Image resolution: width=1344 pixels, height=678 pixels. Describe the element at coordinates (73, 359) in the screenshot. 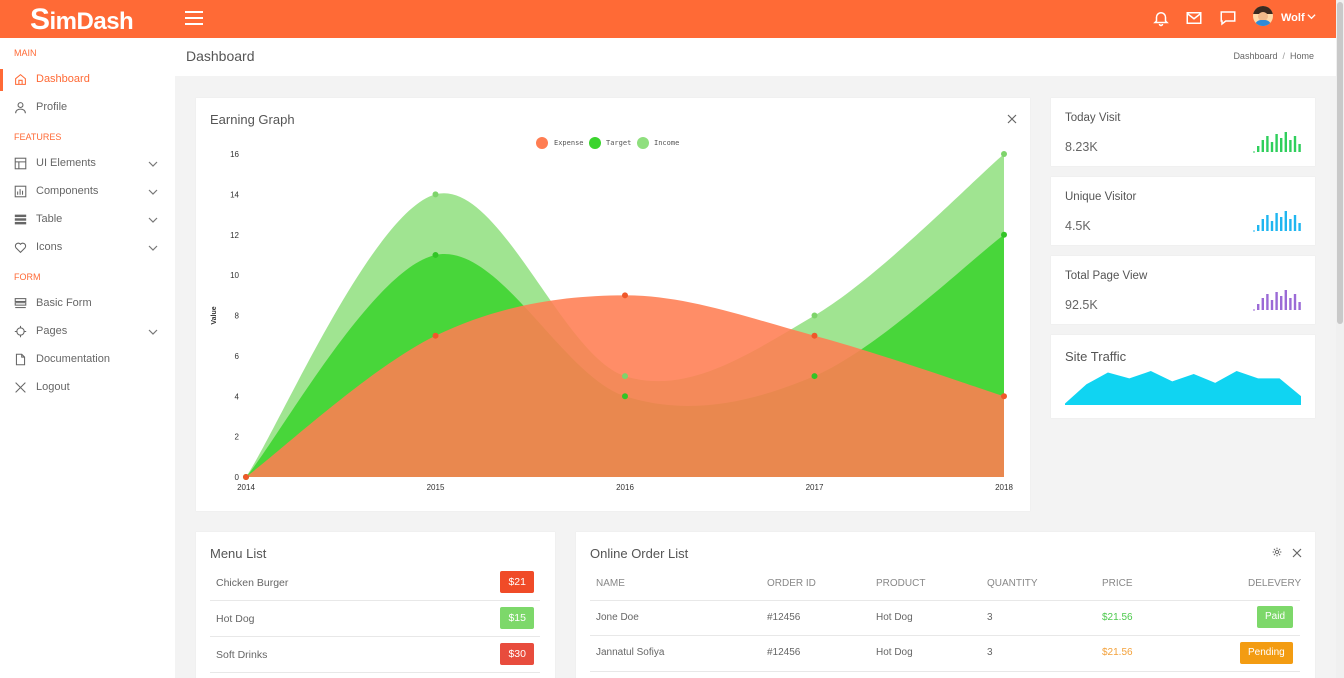

I see `sidebar-item-label: Documentation` at that location.